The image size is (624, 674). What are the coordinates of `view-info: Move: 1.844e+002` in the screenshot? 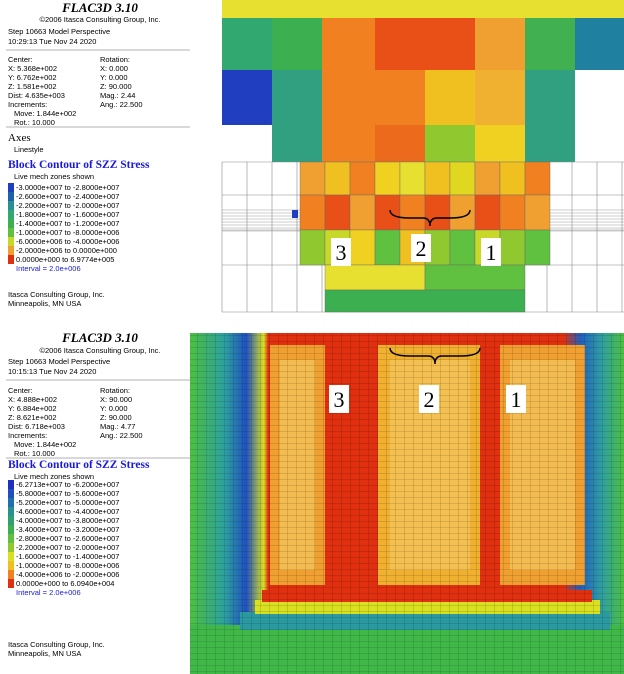 It's located at (45, 444).